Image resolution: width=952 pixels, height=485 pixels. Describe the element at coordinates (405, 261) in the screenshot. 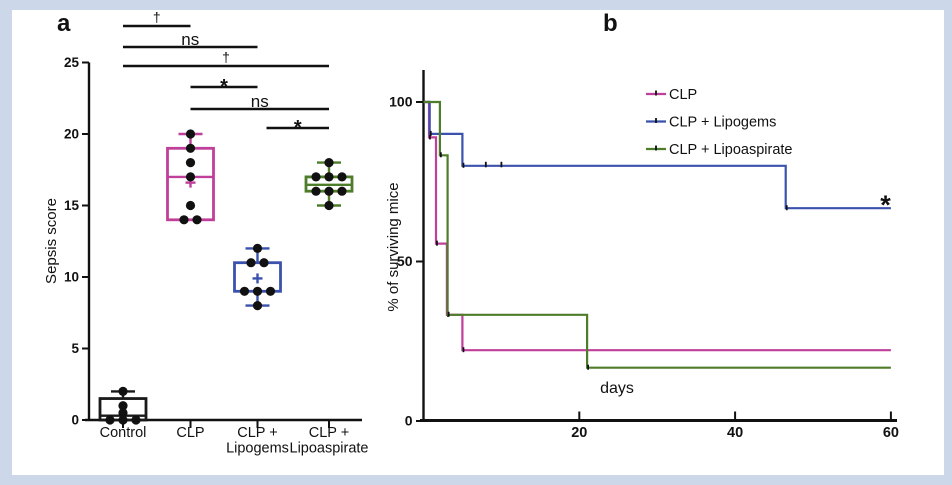

I see `panel-b-y-tick-label: 50` at that location.